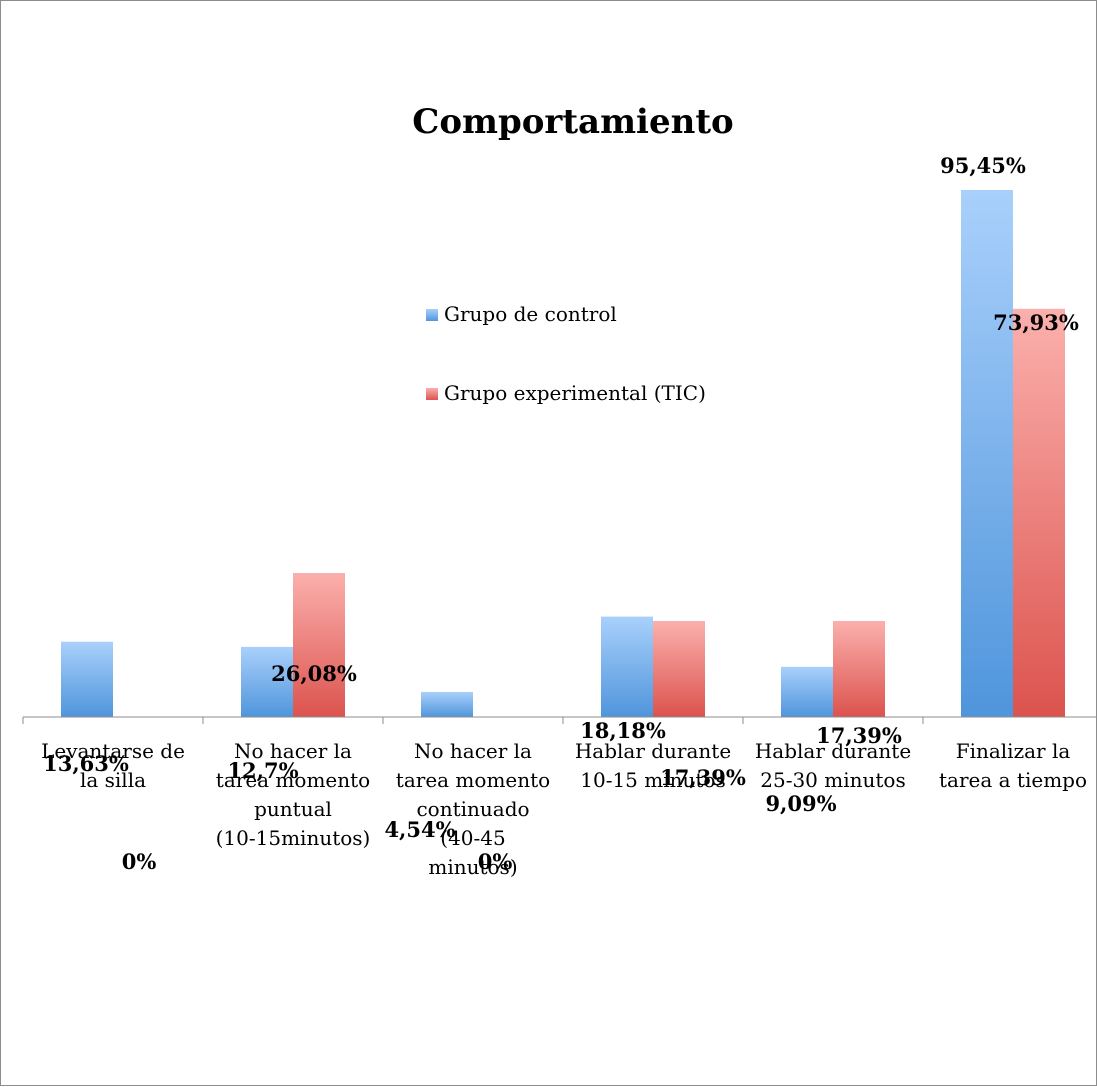 This screenshot has height=1087, width=1097. Describe the element at coordinates (833, 751) in the screenshot. I see `category-label-4-line-0: Hablar durante` at that location.